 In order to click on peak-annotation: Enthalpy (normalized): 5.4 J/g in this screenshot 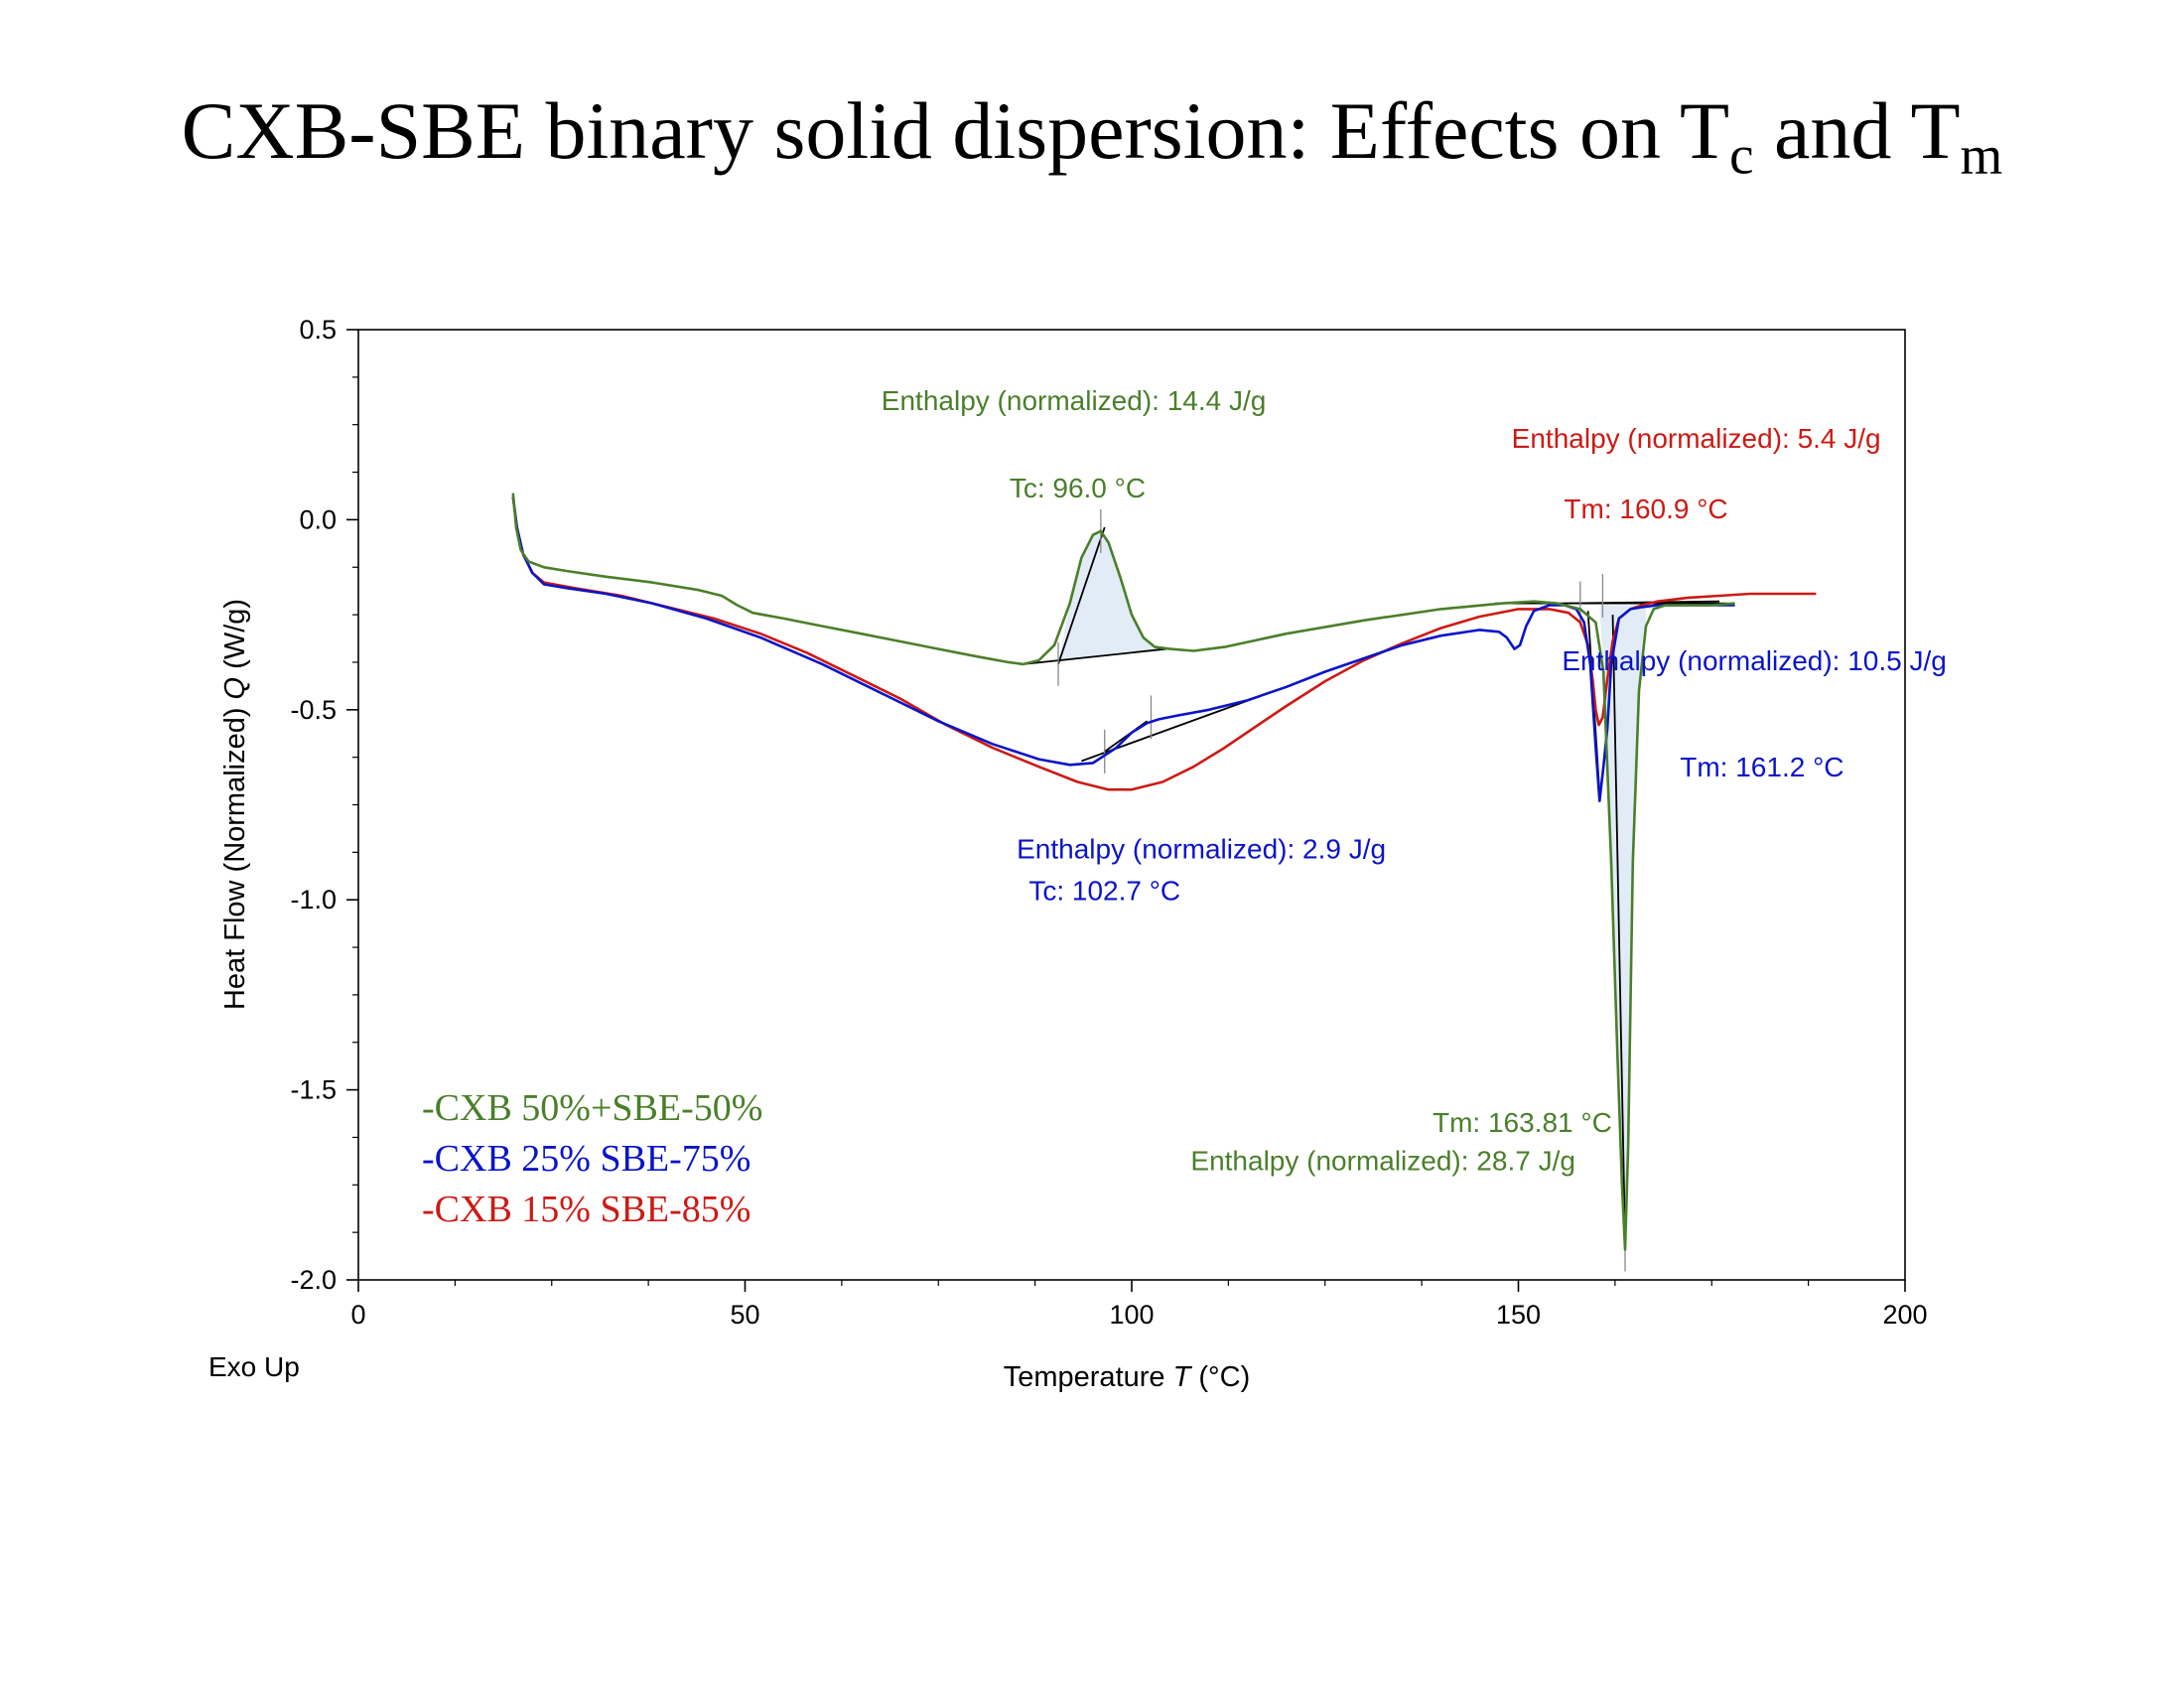, I will do `click(1696, 438)`.